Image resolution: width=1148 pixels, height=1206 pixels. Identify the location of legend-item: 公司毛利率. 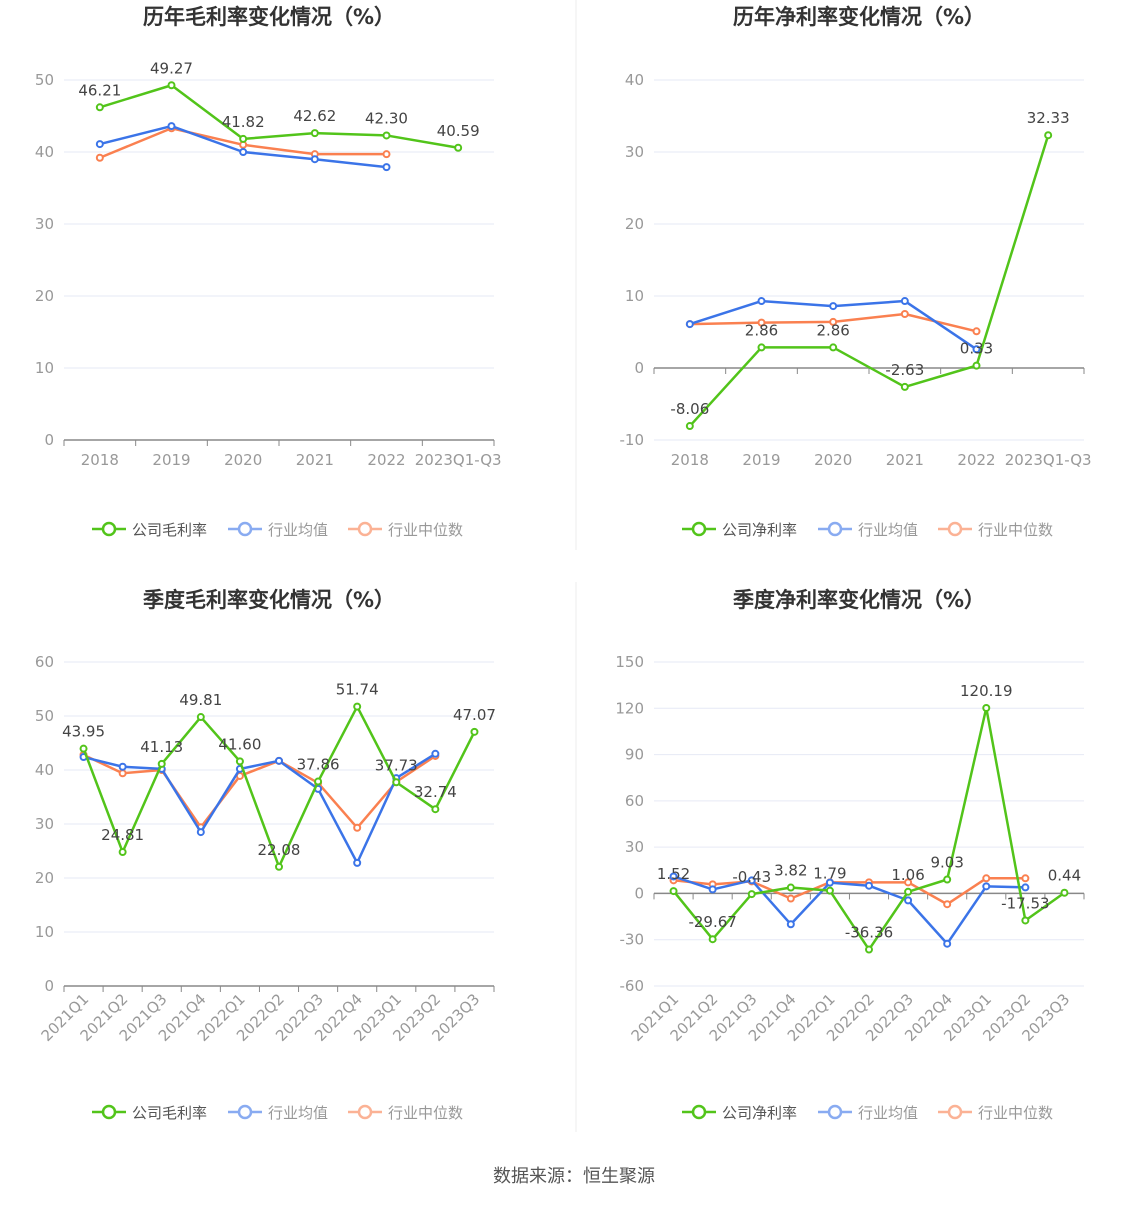
(149, 530).